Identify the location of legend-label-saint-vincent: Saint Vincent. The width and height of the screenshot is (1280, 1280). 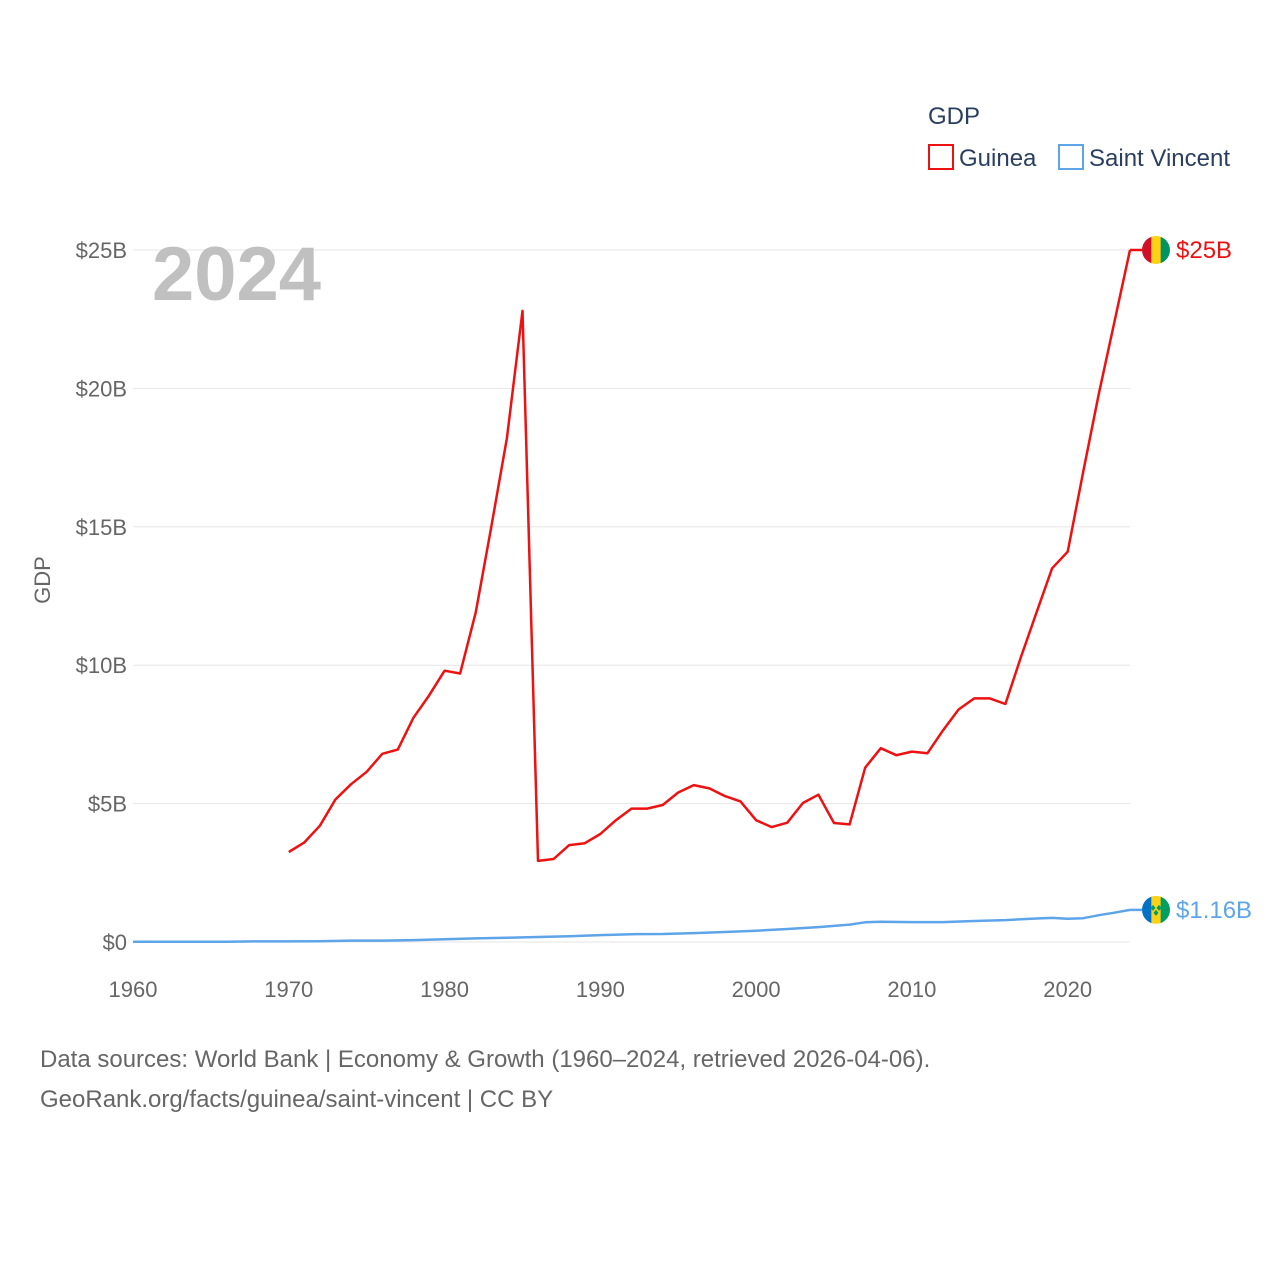
(1159, 158).